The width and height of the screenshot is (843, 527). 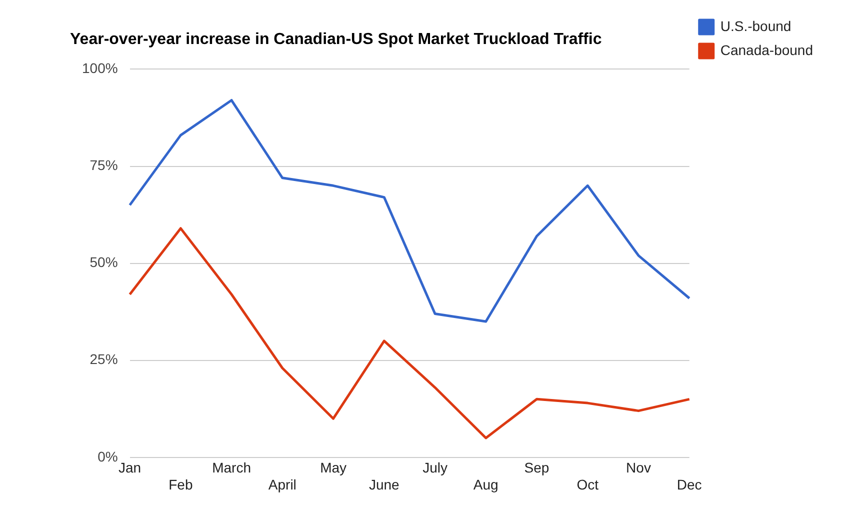 What do you see at coordinates (767, 50) in the screenshot?
I see `legend-label: Canada-bound` at bounding box center [767, 50].